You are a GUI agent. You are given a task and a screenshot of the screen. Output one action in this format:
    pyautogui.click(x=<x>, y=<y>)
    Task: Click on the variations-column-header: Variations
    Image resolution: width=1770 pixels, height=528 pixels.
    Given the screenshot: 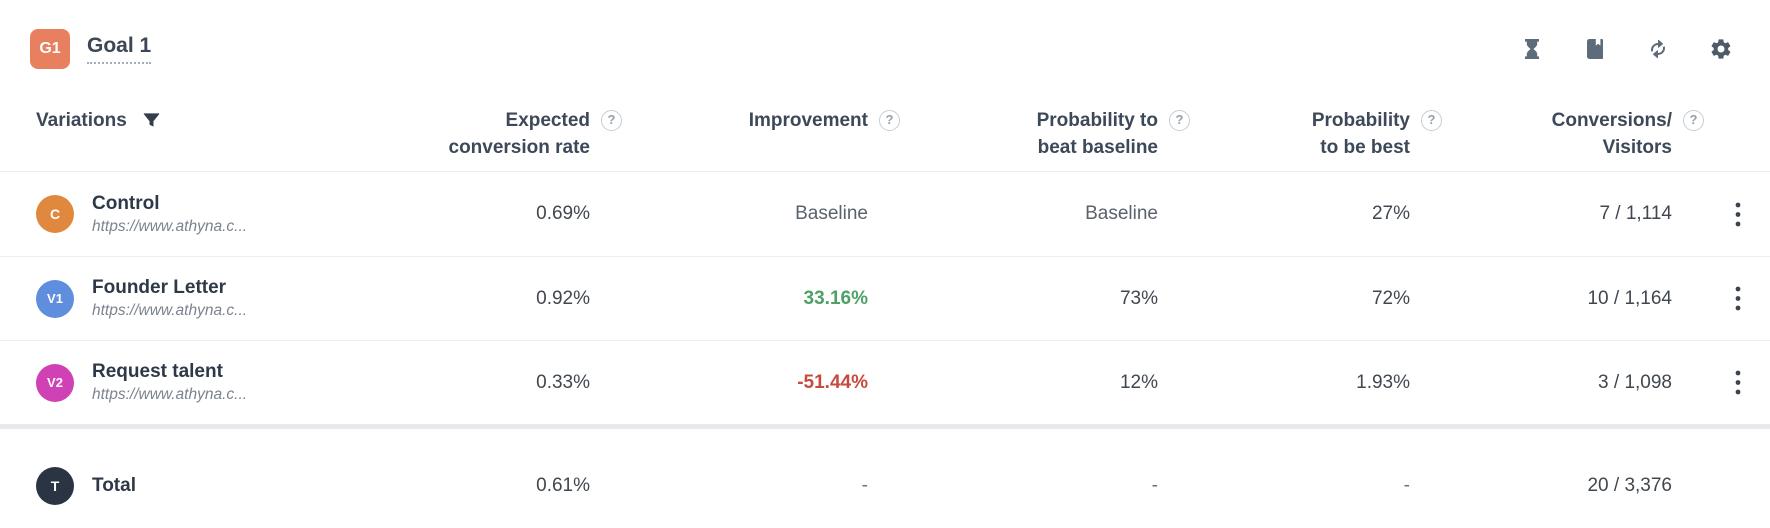 What is the action you would take?
    pyautogui.click(x=81, y=120)
    